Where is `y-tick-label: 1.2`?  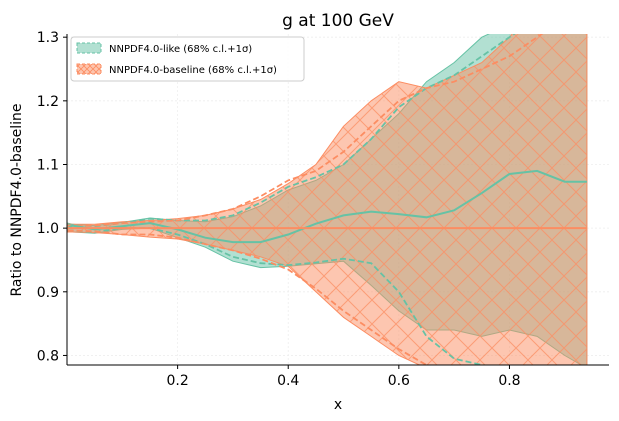
y-tick-label: 1.2 is located at coordinates (48, 102).